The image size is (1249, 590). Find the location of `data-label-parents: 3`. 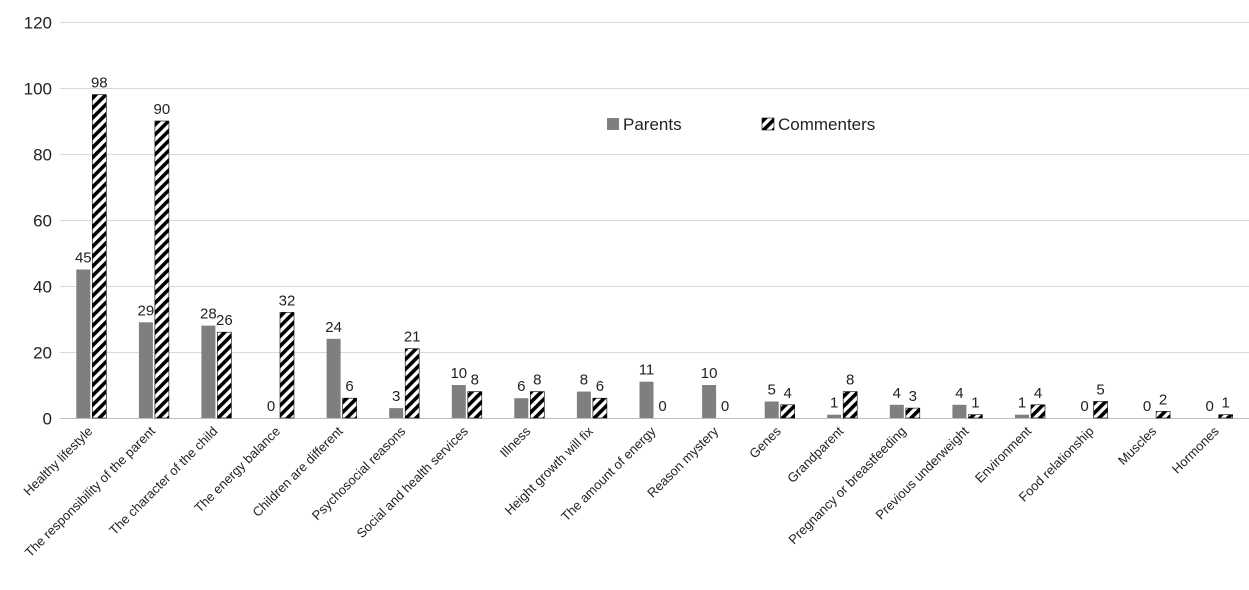

data-label-parents: 3 is located at coordinates (396, 396).